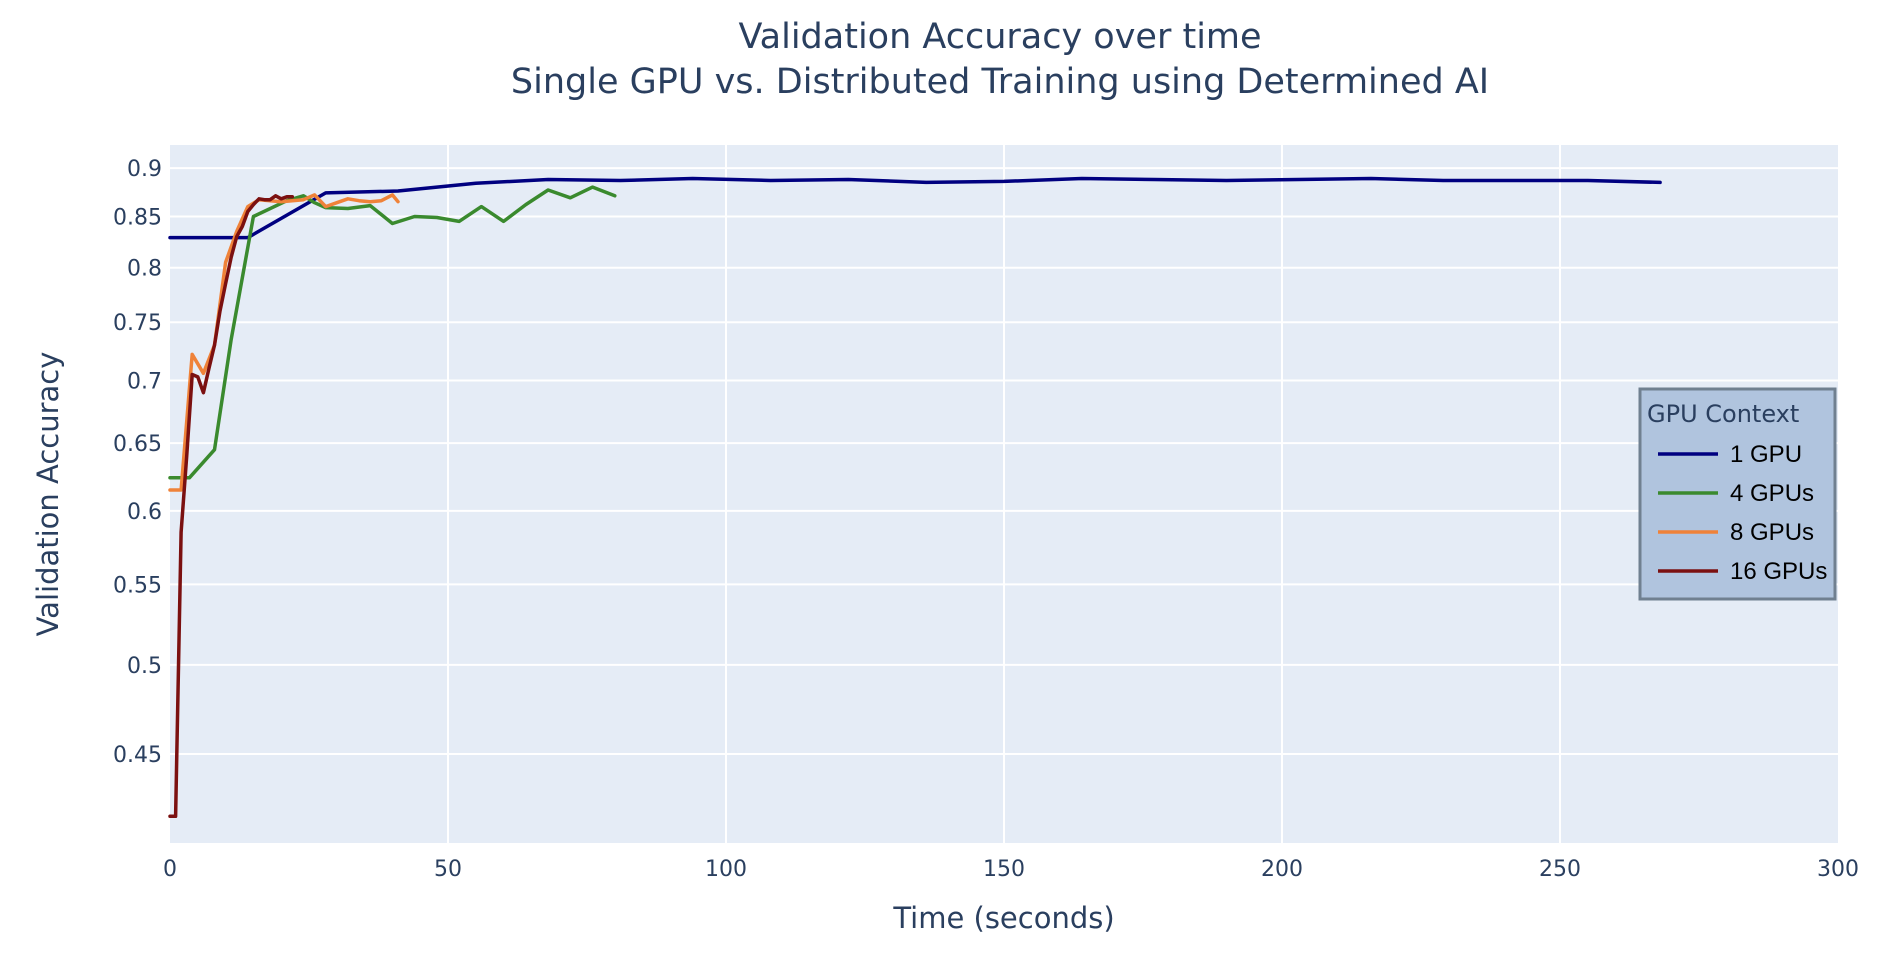 This screenshot has width=1882, height=966. I want to click on y-tick-label: 0.75, so click(137, 323).